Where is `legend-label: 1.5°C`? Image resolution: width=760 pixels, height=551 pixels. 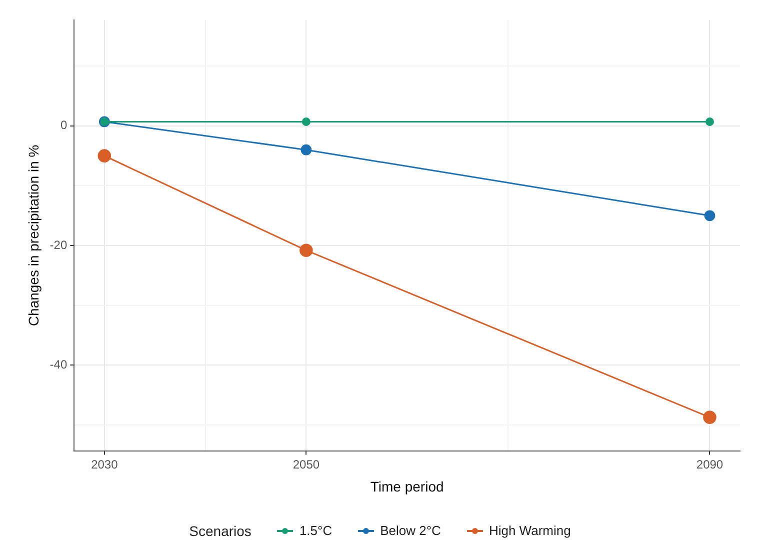 legend-label: 1.5°C is located at coordinates (315, 530).